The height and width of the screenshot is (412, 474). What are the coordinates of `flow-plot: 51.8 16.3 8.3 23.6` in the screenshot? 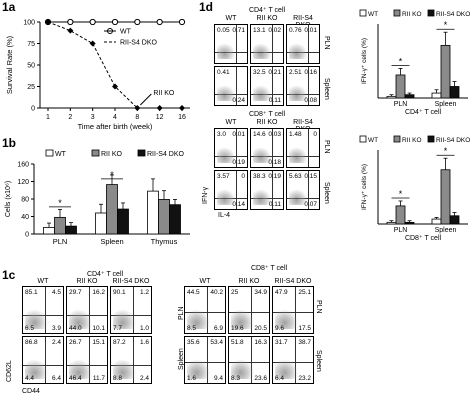 It's located at (249, 360).